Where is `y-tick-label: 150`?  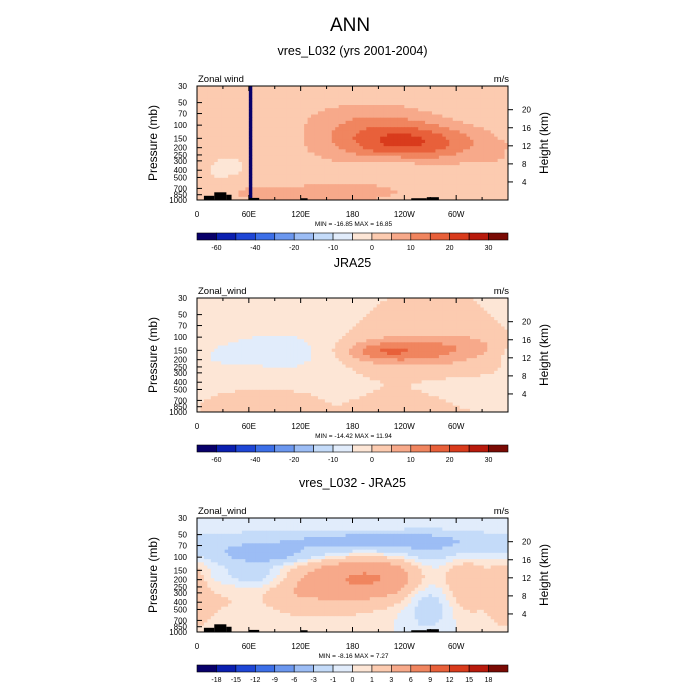
y-tick-label: 150 is located at coordinates (181, 138).